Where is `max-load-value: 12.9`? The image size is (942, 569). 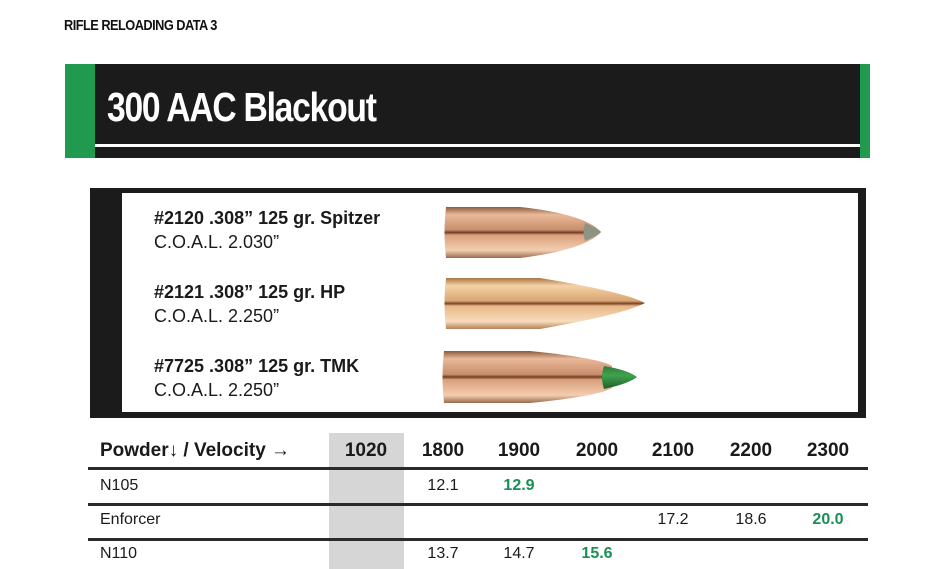
max-load-value: 12.9 is located at coordinates (519, 485).